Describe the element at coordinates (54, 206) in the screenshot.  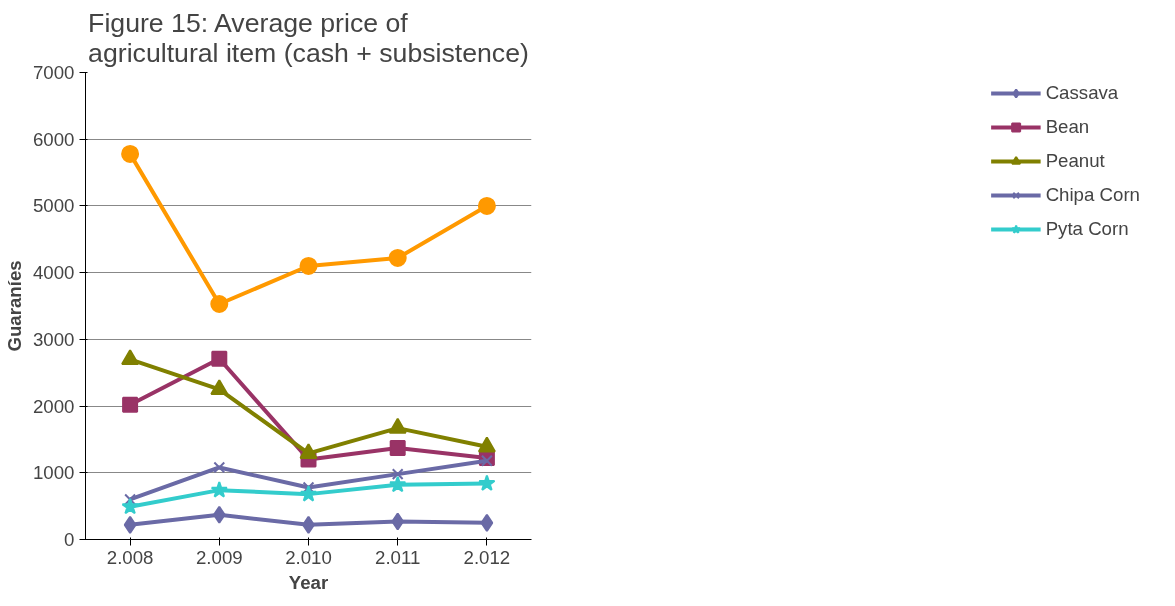
I see `y-tick-label: 5000` at that location.